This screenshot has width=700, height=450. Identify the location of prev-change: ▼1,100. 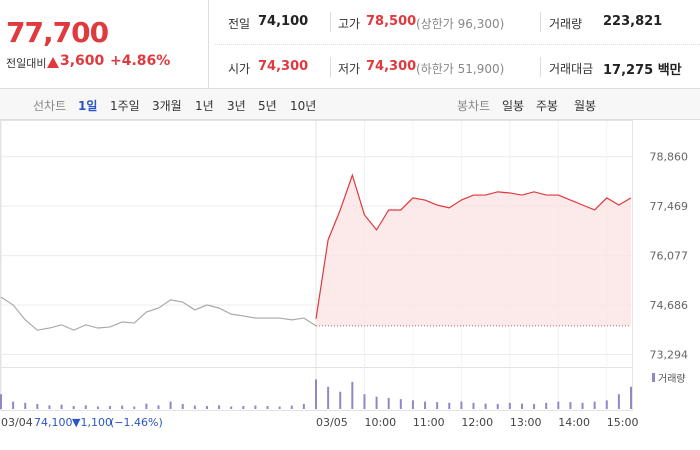
(92, 422).